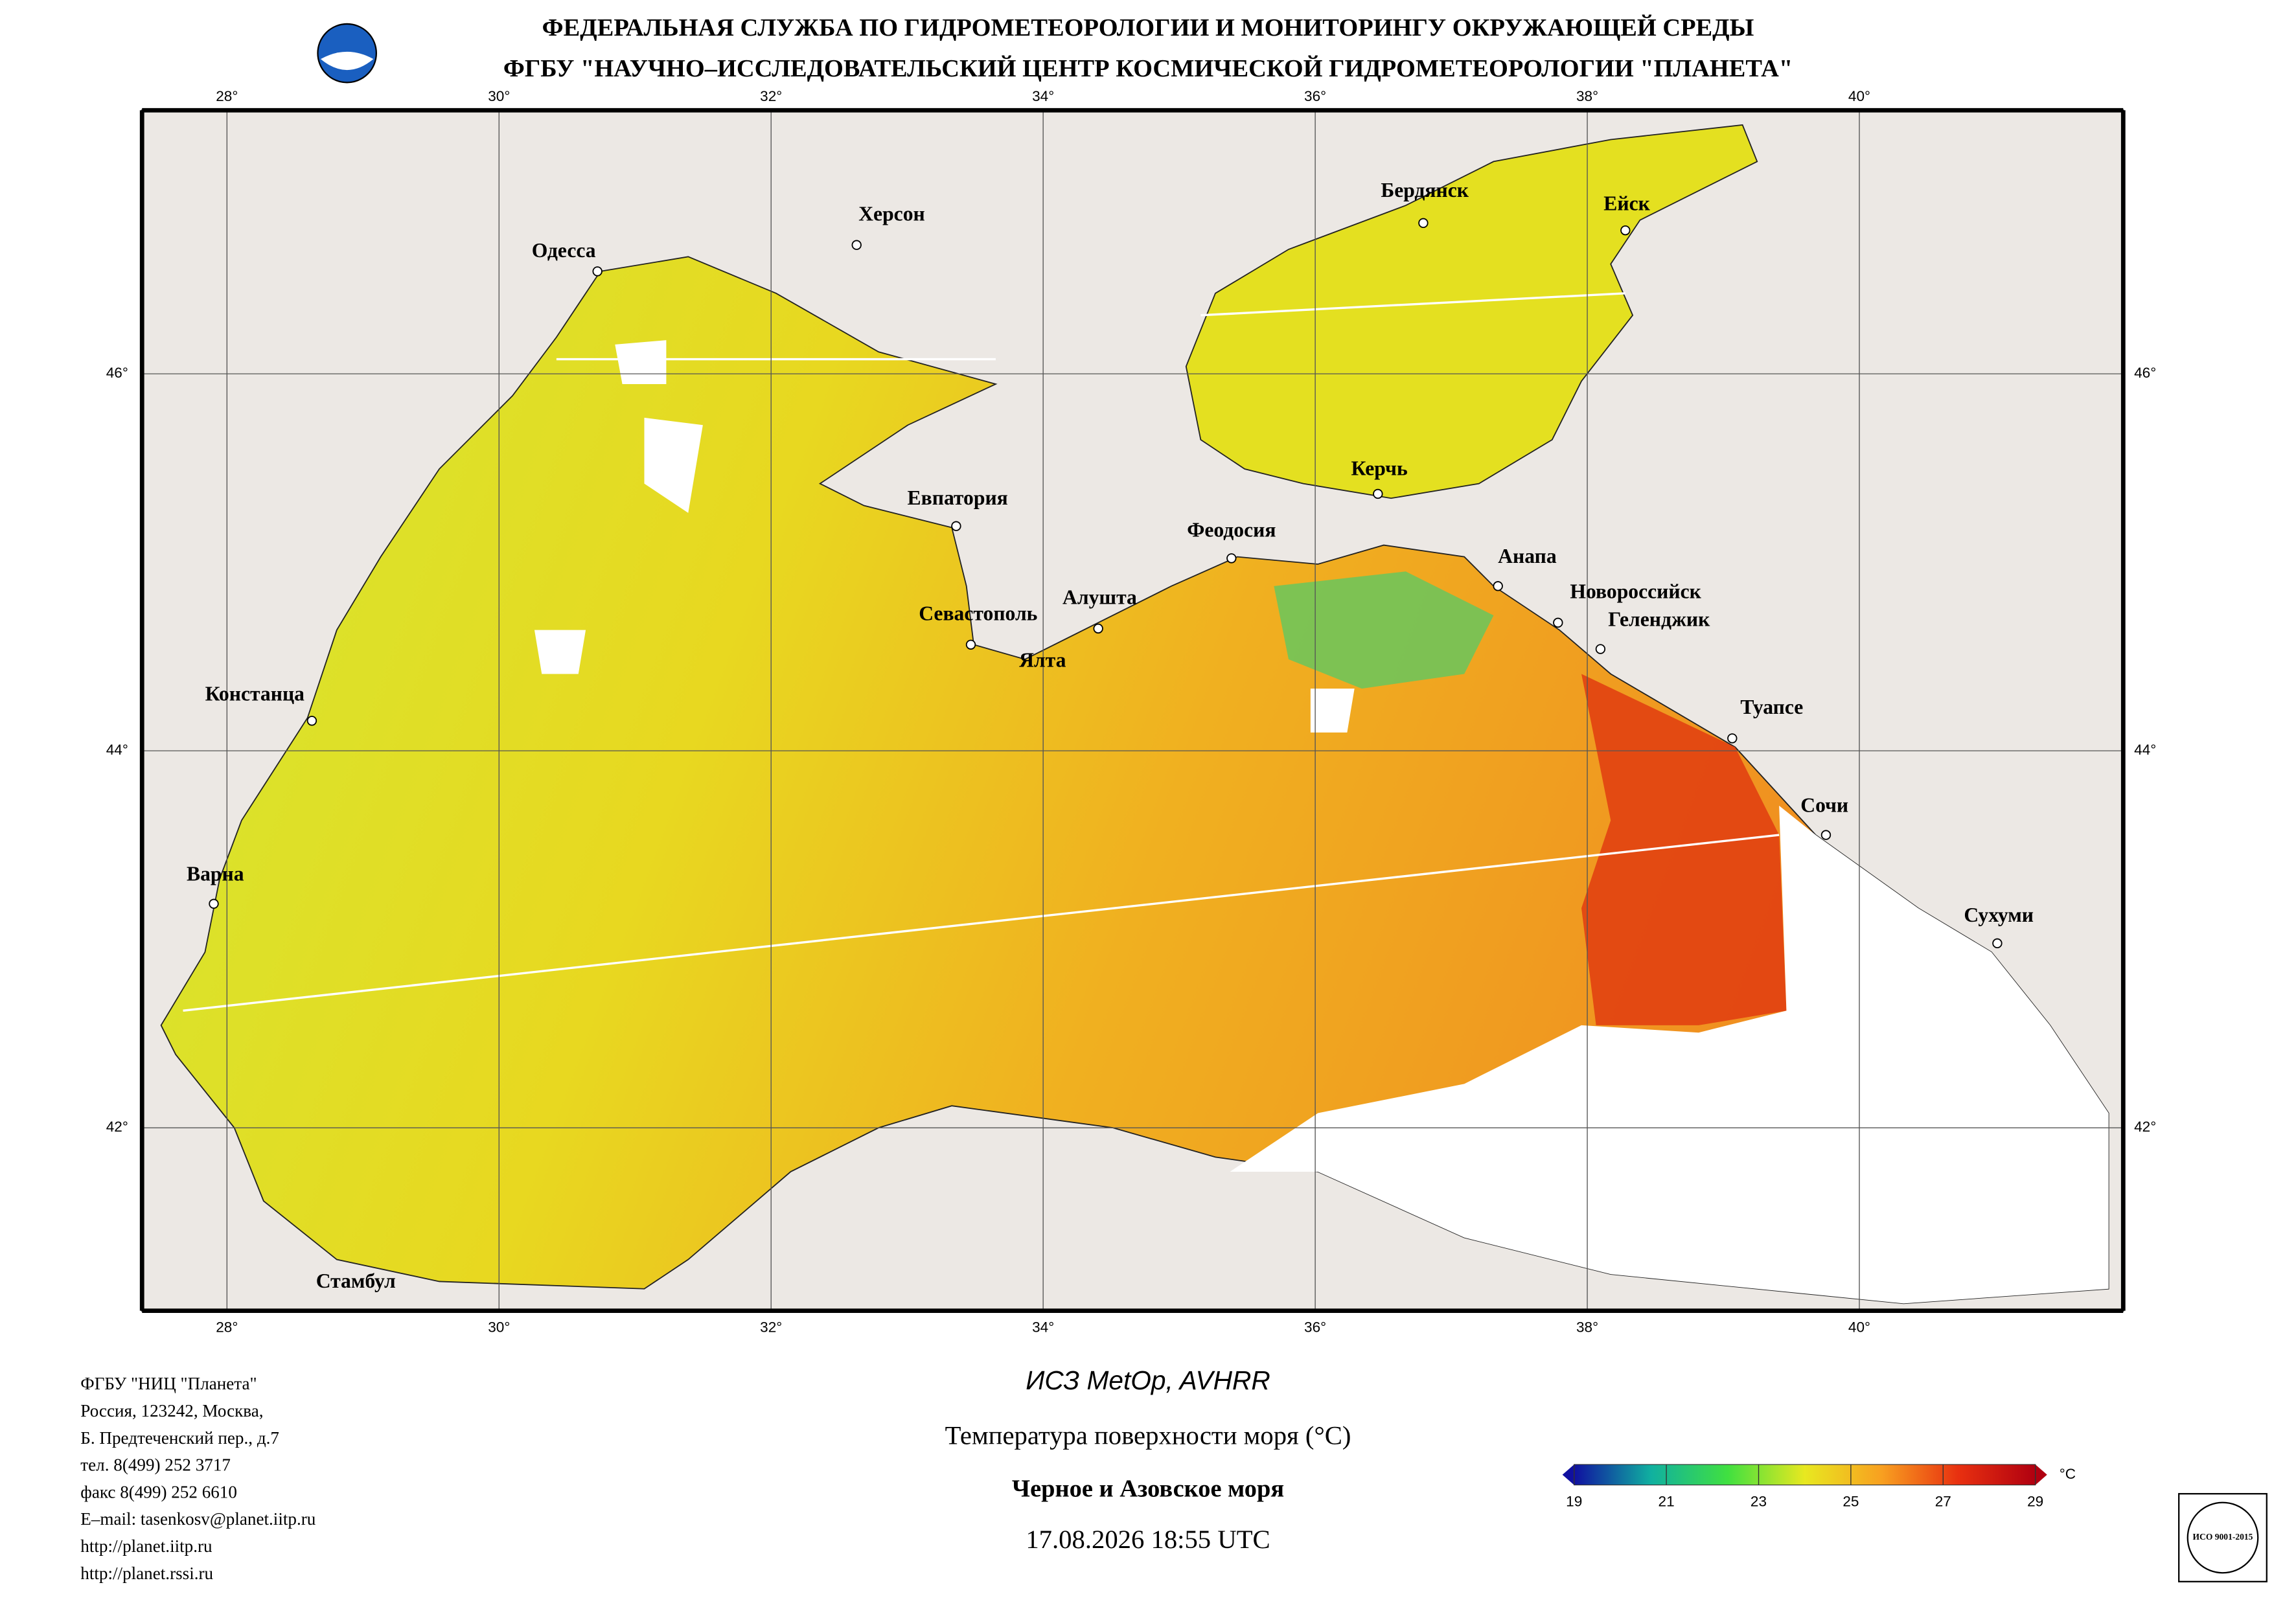 The height and width of the screenshot is (1607, 2296). What do you see at coordinates (1425, 190) in the screenshot?
I see `city-label: Бердянск` at bounding box center [1425, 190].